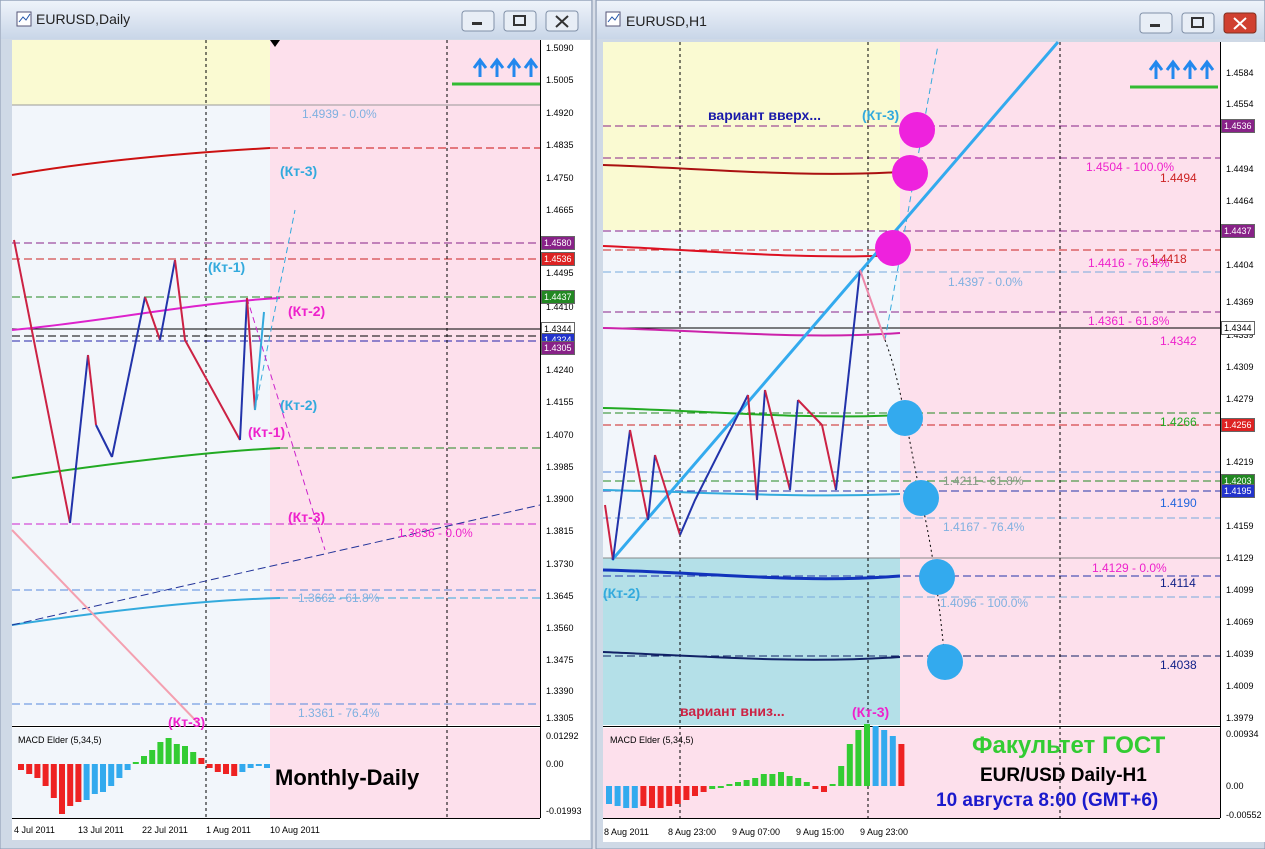 This screenshot has height=849, width=1265. What do you see at coordinates (1178, 422) in the screenshot?
I see `annotation: 1.4266` at bounding box center [1178, 422].